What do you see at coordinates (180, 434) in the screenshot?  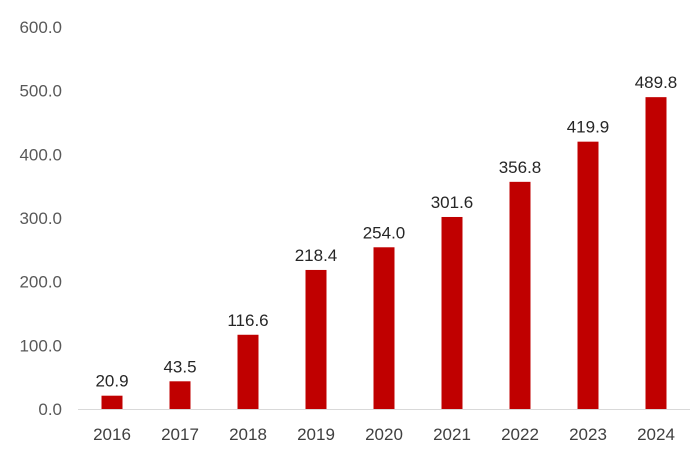 I see `x-tick-label-2017: 2017` at bounding box center [180, 434].